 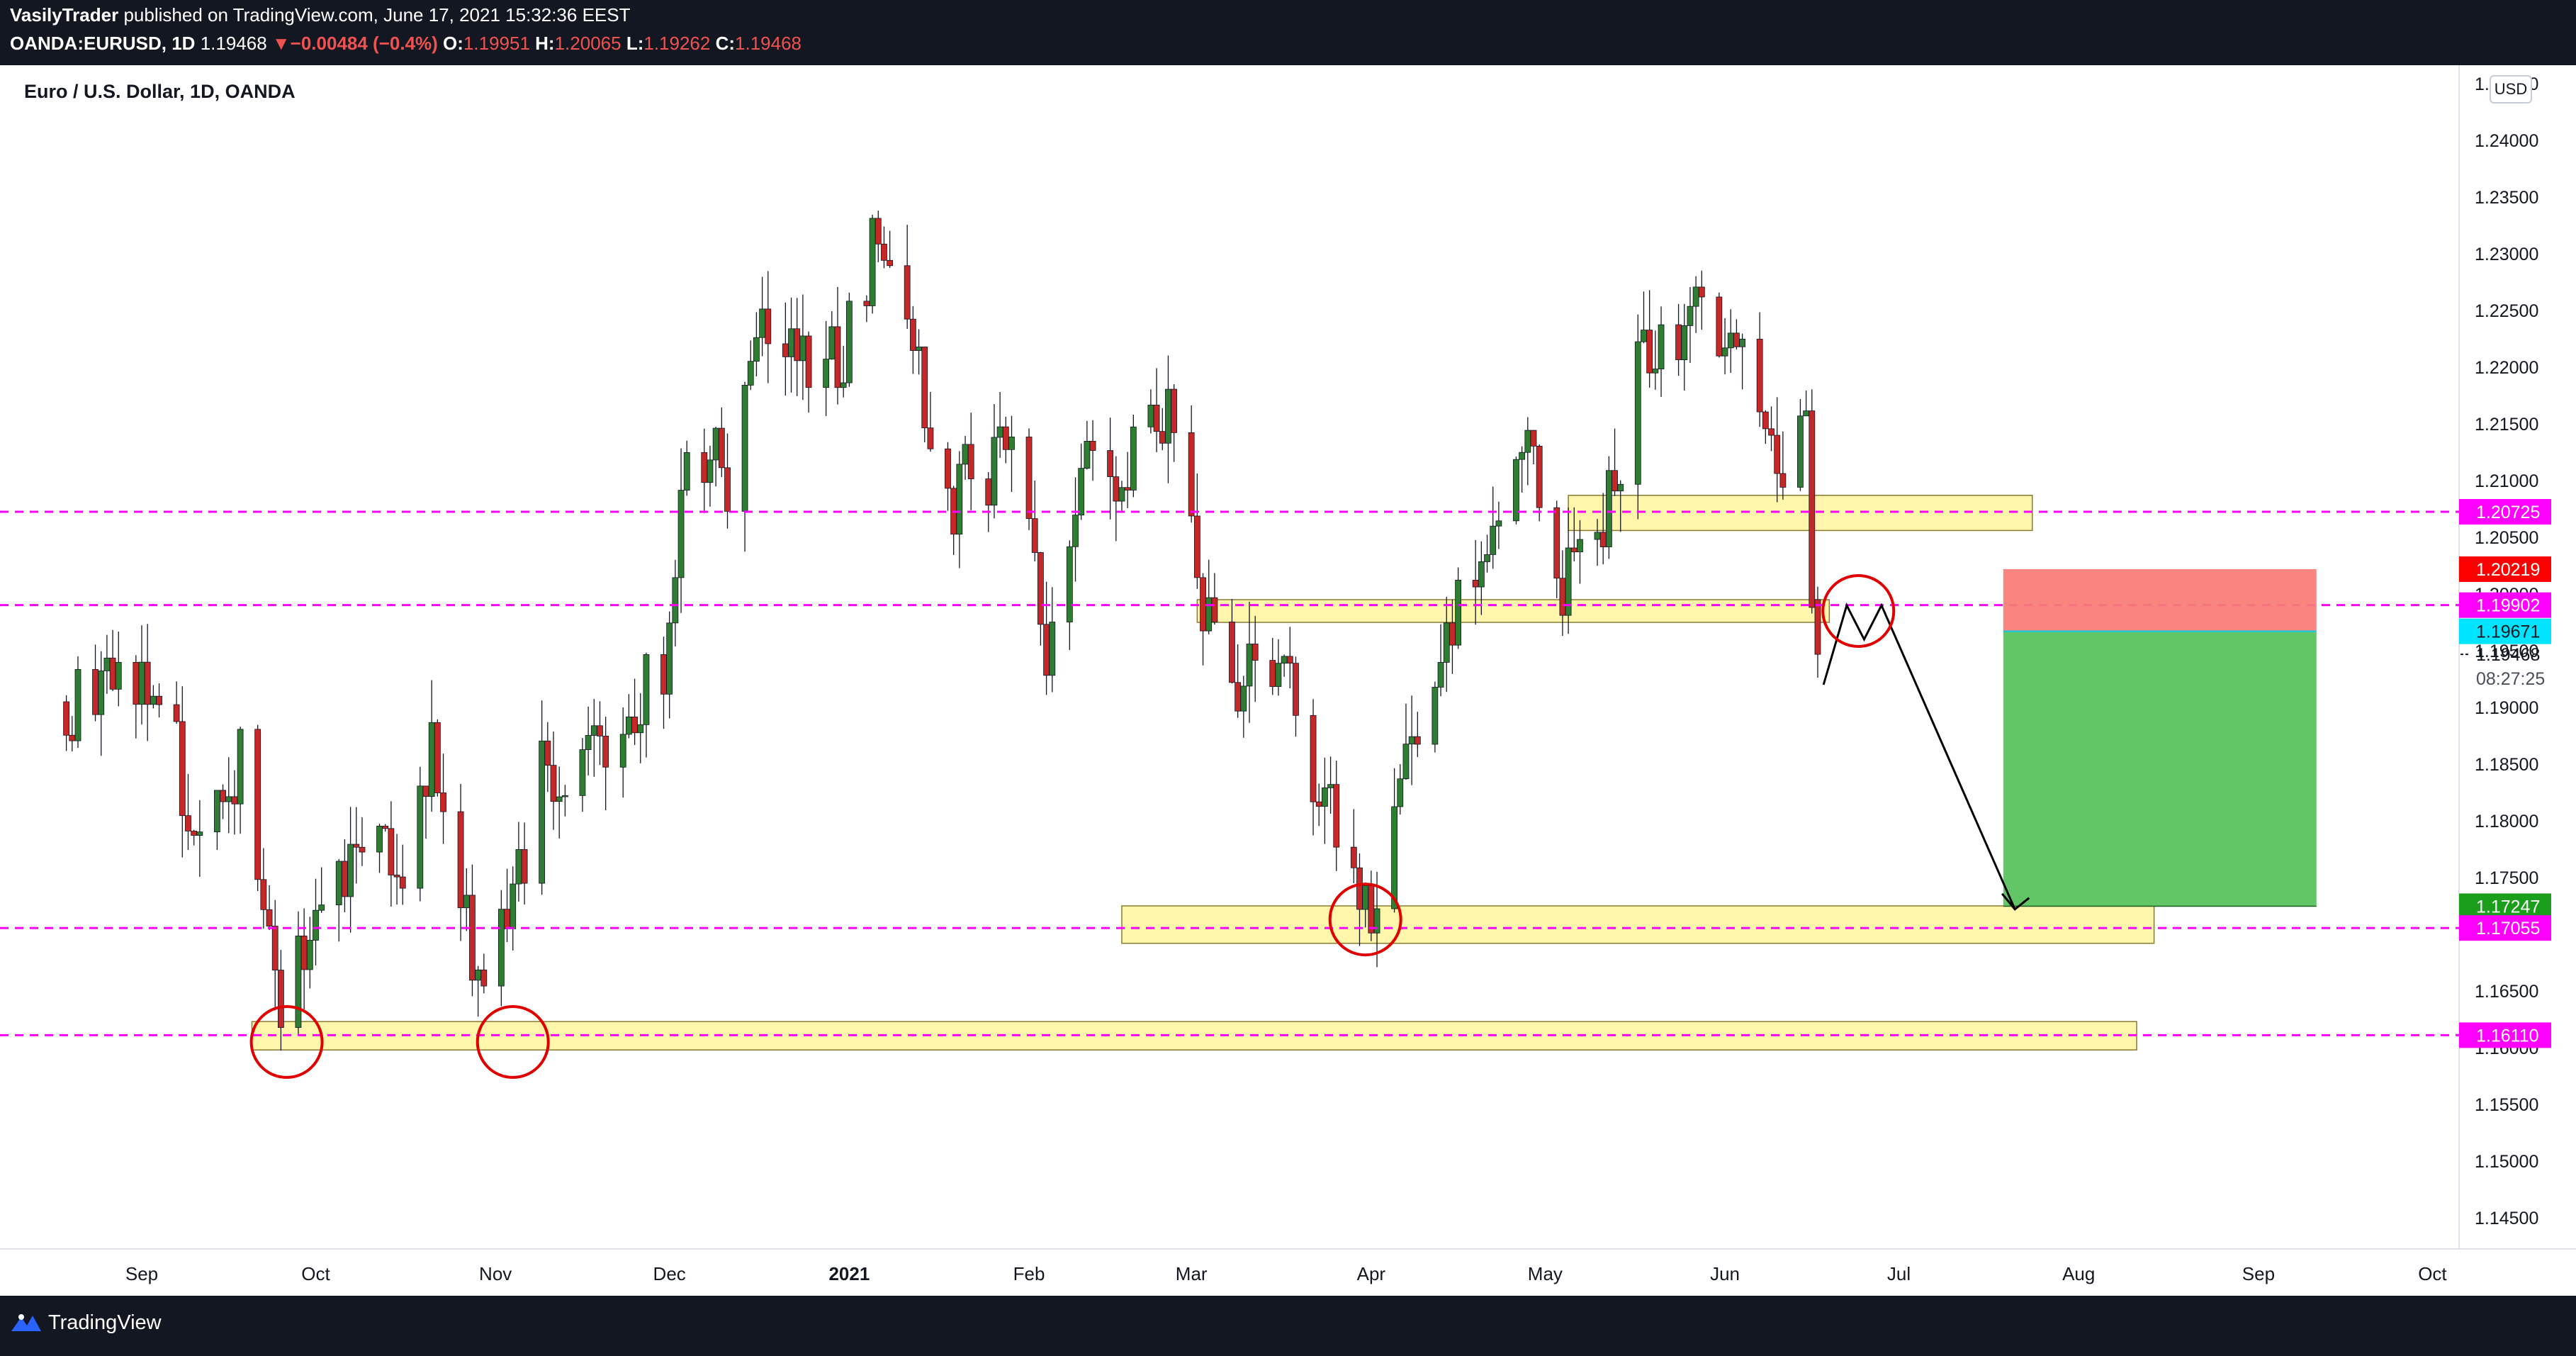 I want to click on symbol-label: OANDA:EURUSD, 1D, so click(x=103, y=43).